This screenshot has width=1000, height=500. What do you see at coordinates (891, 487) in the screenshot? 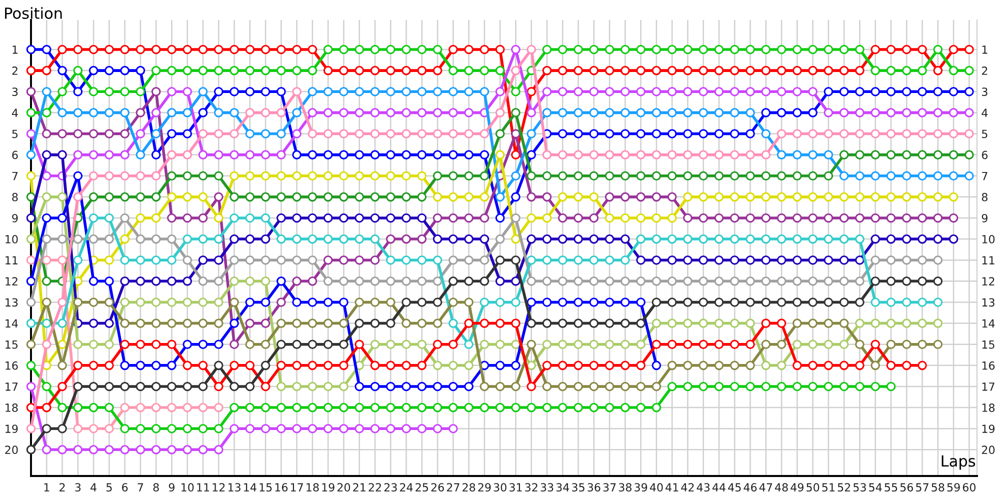
I see `x-tick-label: 55` at bounding box center [891, 487].